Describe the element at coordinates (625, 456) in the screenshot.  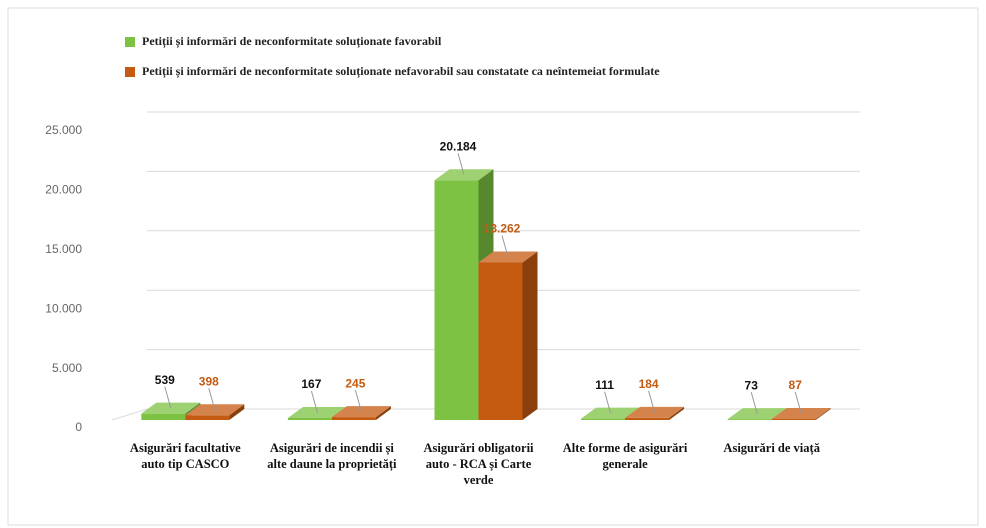
I see `x-tick-label: Alte forme de asigurări generale` at that location.